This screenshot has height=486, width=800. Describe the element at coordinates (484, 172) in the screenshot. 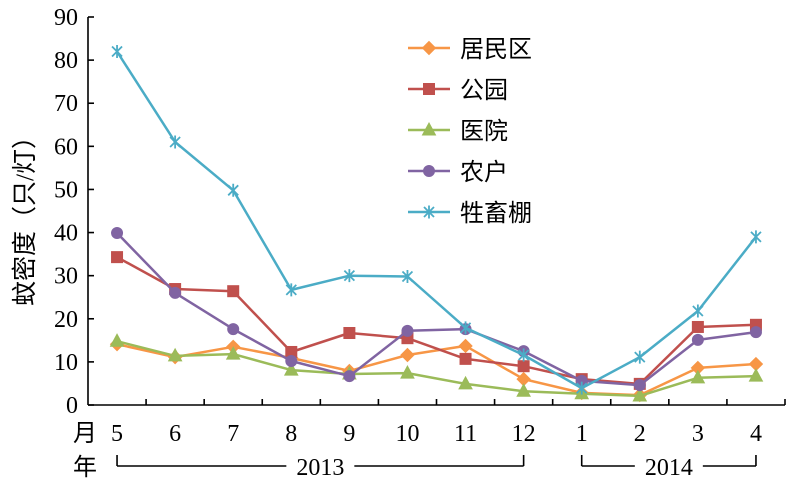

I see `legend-label: 农户` at that location.